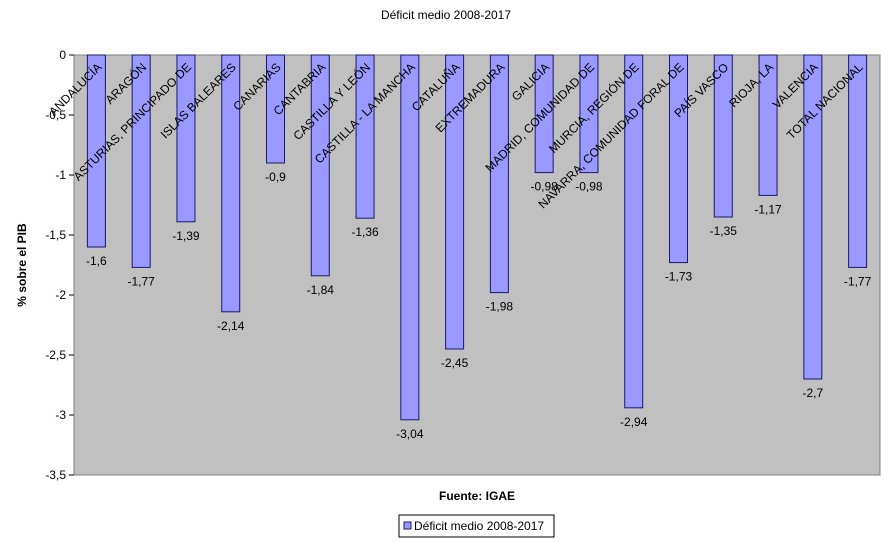 This screenshot has width=892, height=542. What do you see at coordinates (55, 115) in the screenshot?
I see `y-tick-label: -0,5` at bounding box center [55, 115].